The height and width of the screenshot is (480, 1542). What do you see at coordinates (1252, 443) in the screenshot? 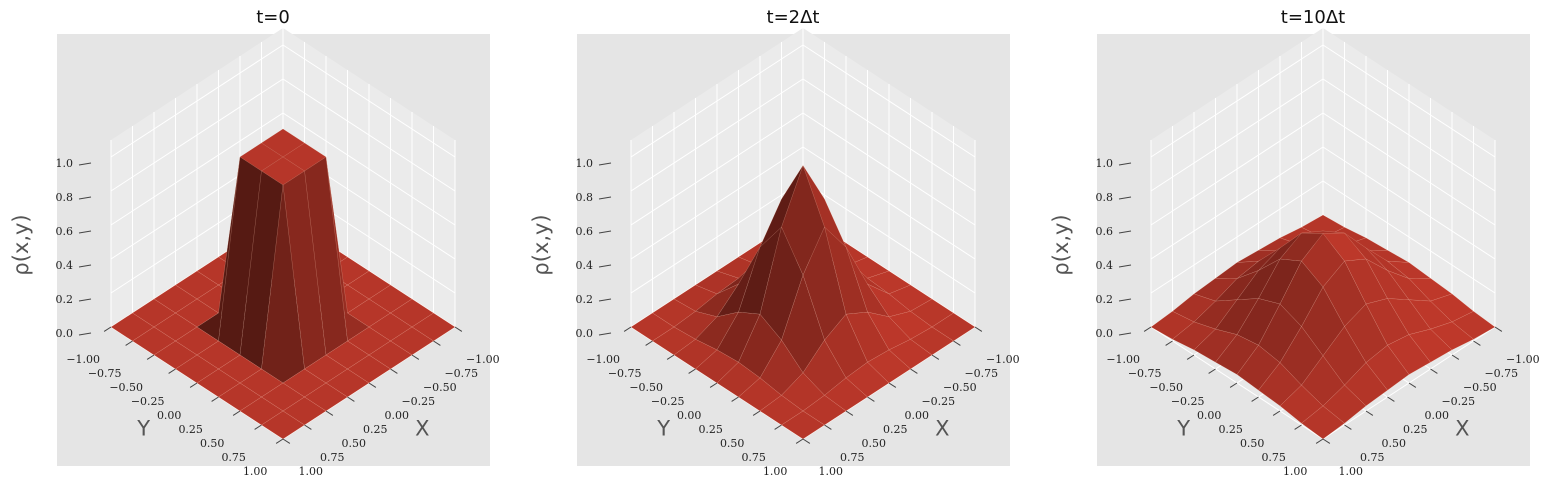
I see `y-tick-label: 0.50` at bounding box center [1252, 443].